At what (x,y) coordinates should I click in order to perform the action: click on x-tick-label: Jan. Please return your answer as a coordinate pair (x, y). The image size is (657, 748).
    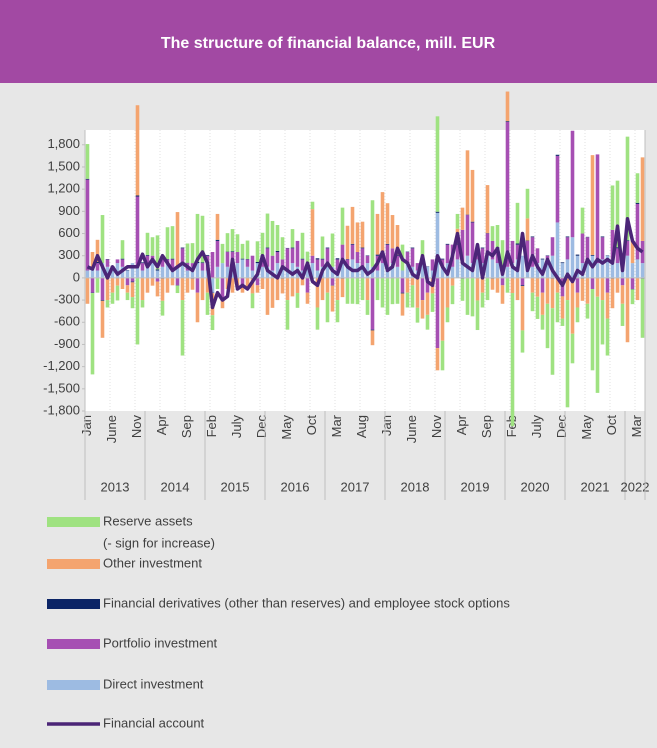
    Looking at the image, I should click on (86, 425).